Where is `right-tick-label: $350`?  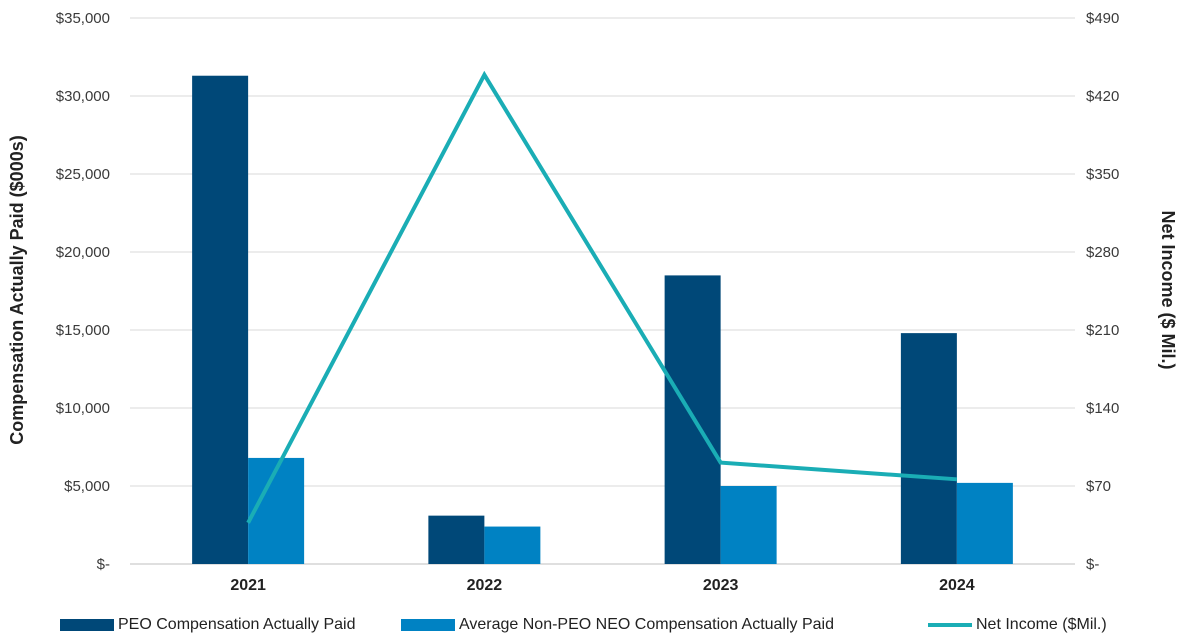
right-tick-label: $350 is located at coordinates (1102, 174).